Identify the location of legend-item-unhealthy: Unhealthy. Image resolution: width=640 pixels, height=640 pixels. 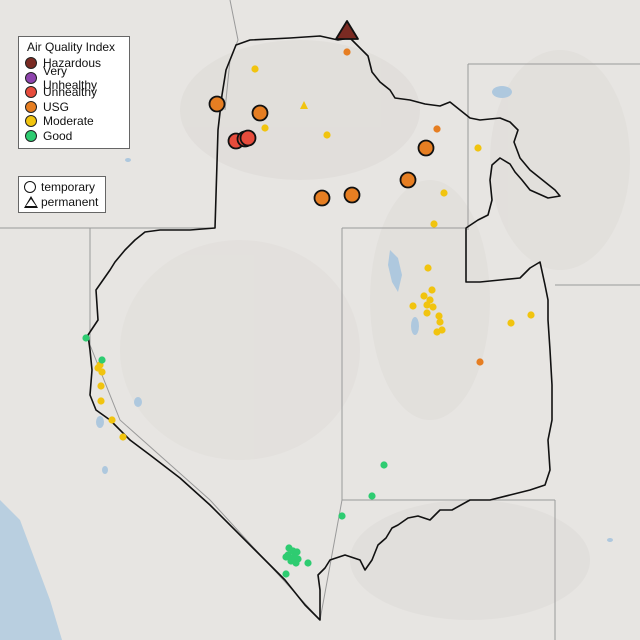
(74, 92).